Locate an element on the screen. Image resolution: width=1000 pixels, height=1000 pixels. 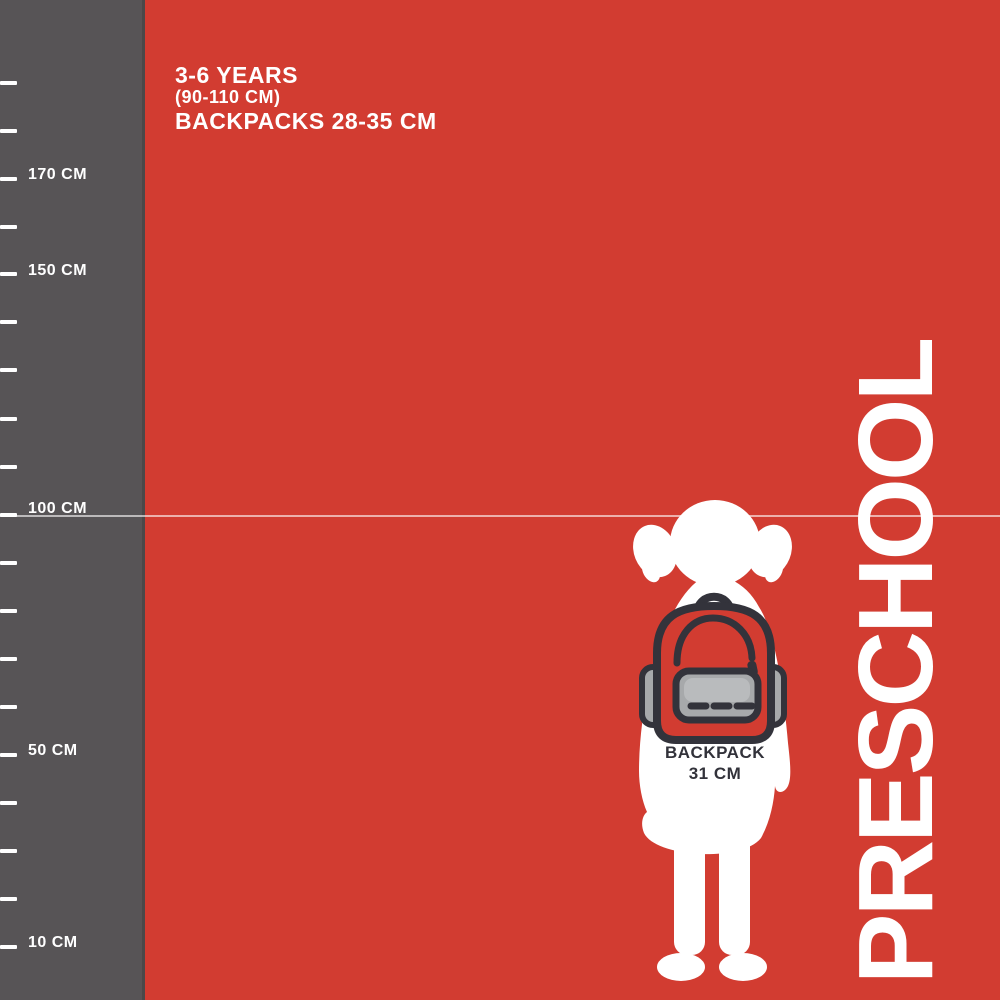
left-leg is located at coordinates (689, 890).